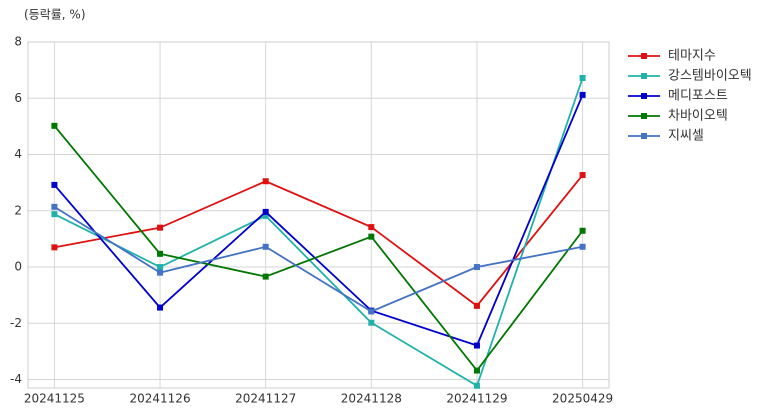  Describe the element at coordinates (18, 267) in the screenshot. I see `y-tick-label: 0` at that location.